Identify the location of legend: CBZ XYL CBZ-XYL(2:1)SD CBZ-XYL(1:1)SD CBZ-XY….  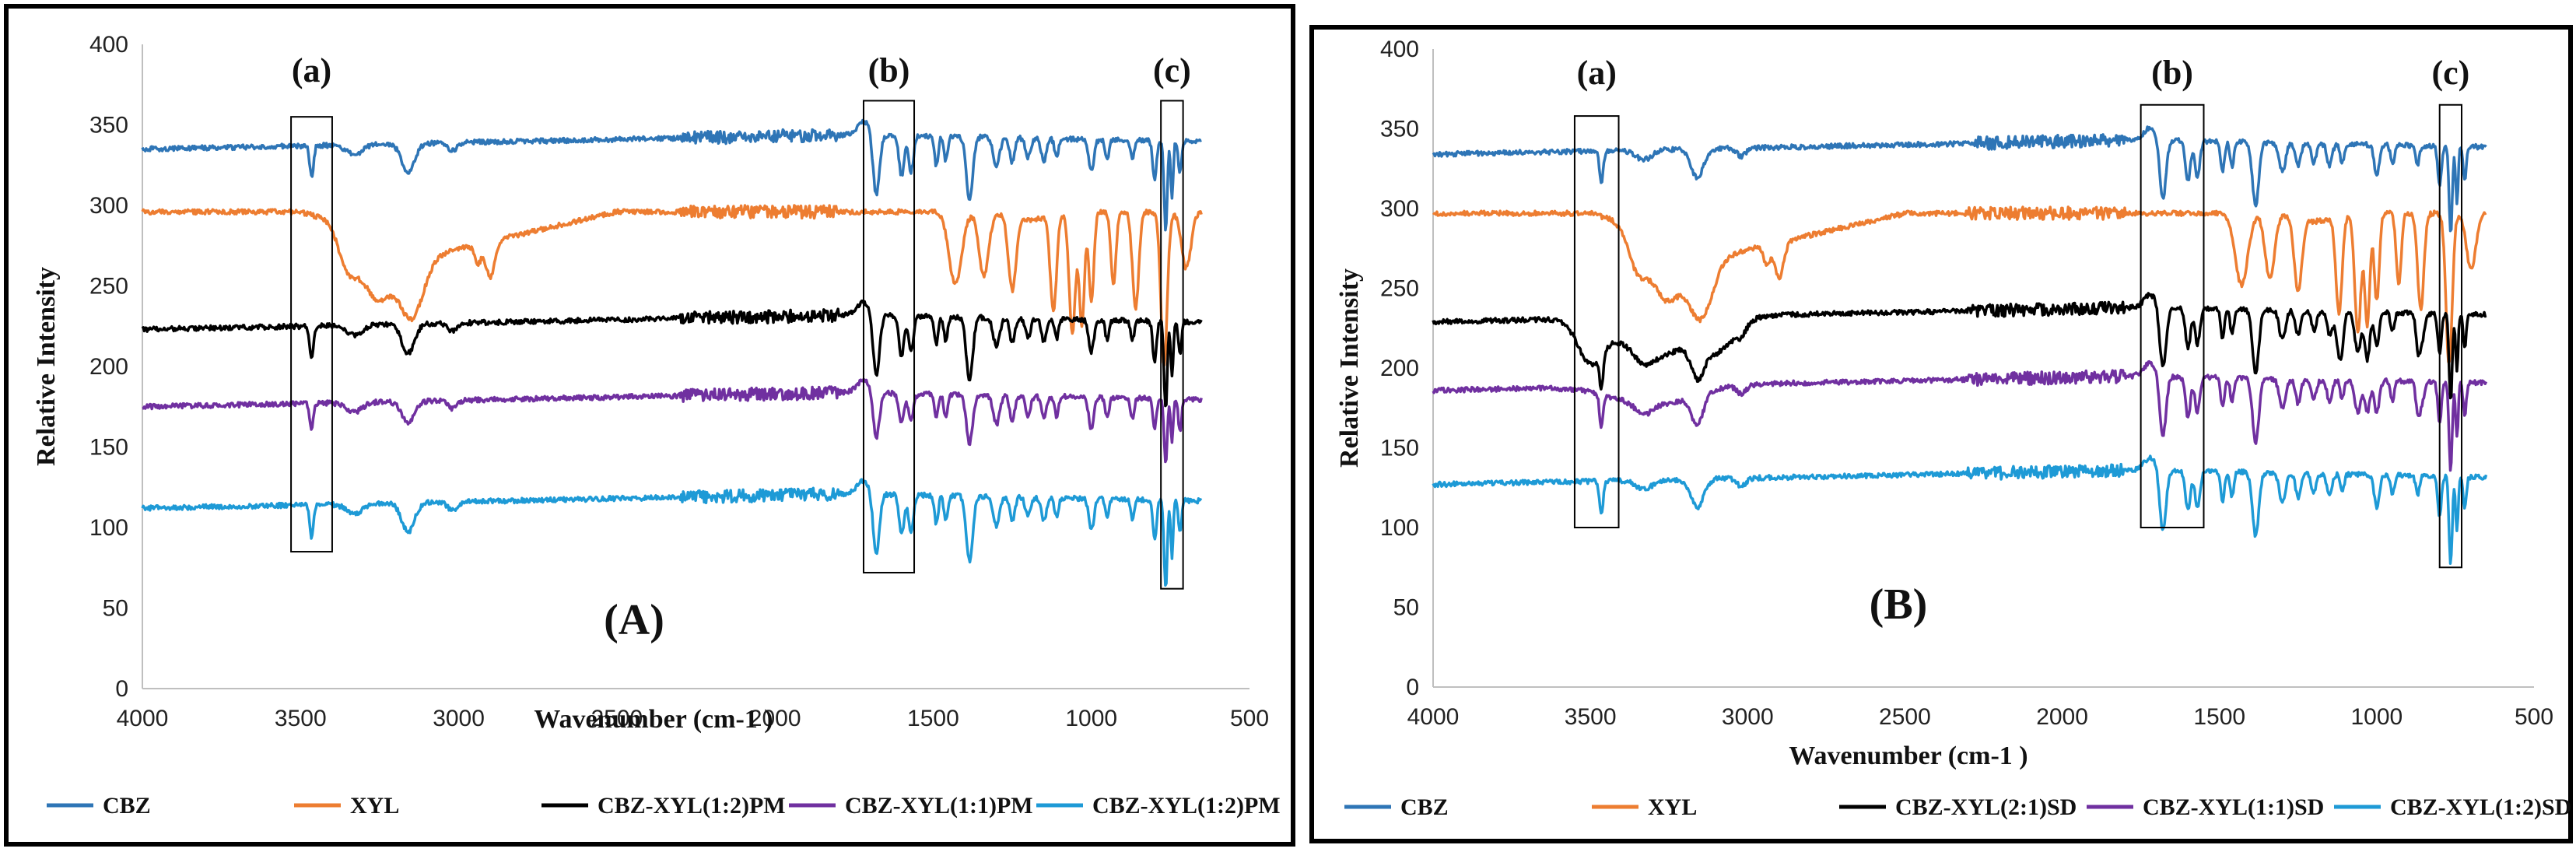
(1958, 807).